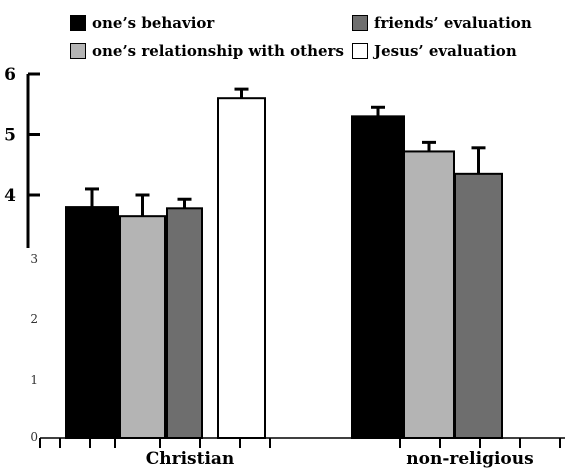  Describe the element at coordinates (92, 322) in the screenshot. I see `bar-behavior-christian` at that location.